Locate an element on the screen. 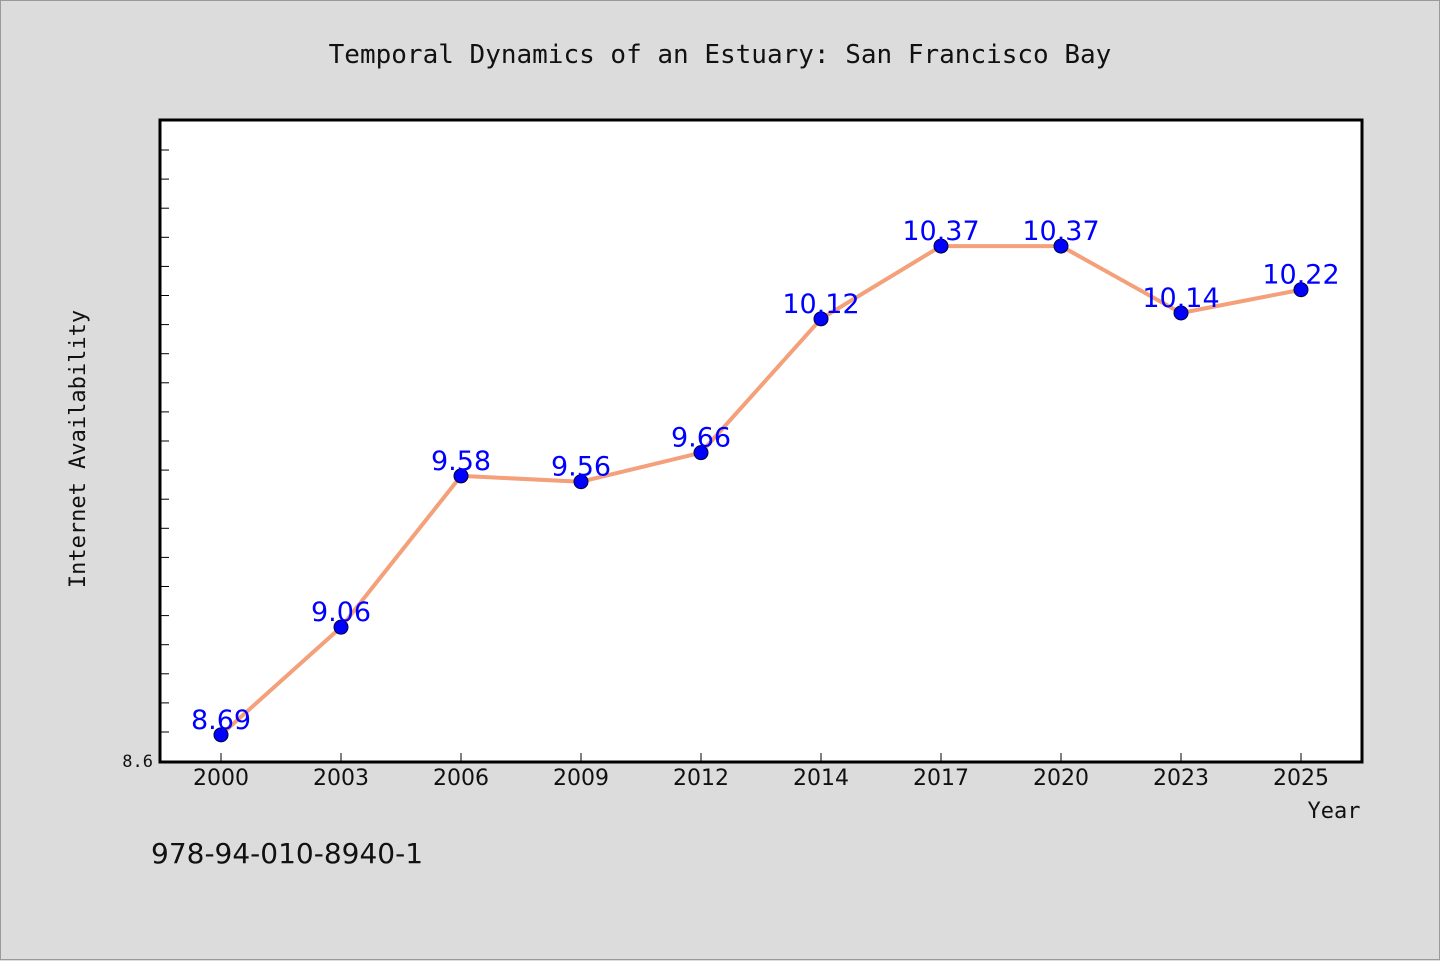  x-tick-label: 2017 is located at coordinates (941, 778).